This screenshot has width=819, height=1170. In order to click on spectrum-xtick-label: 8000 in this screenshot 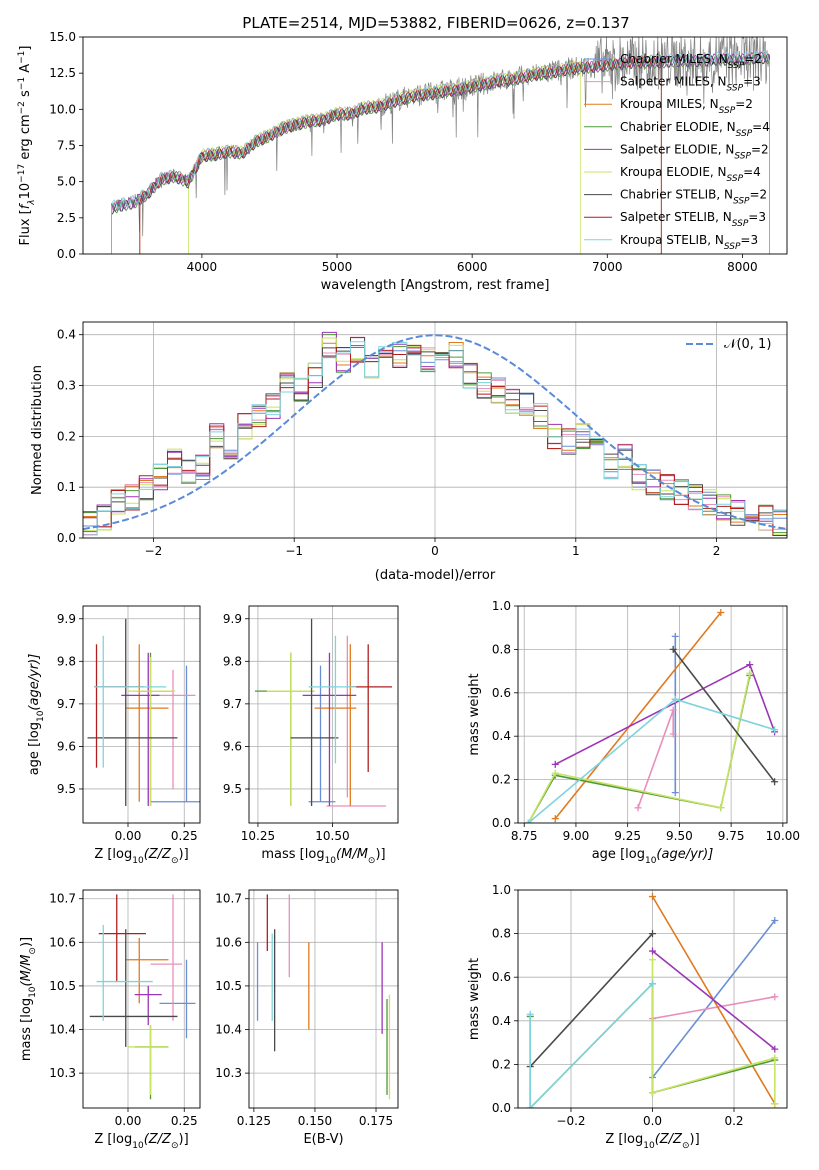, I will do `click(742, 267)`.